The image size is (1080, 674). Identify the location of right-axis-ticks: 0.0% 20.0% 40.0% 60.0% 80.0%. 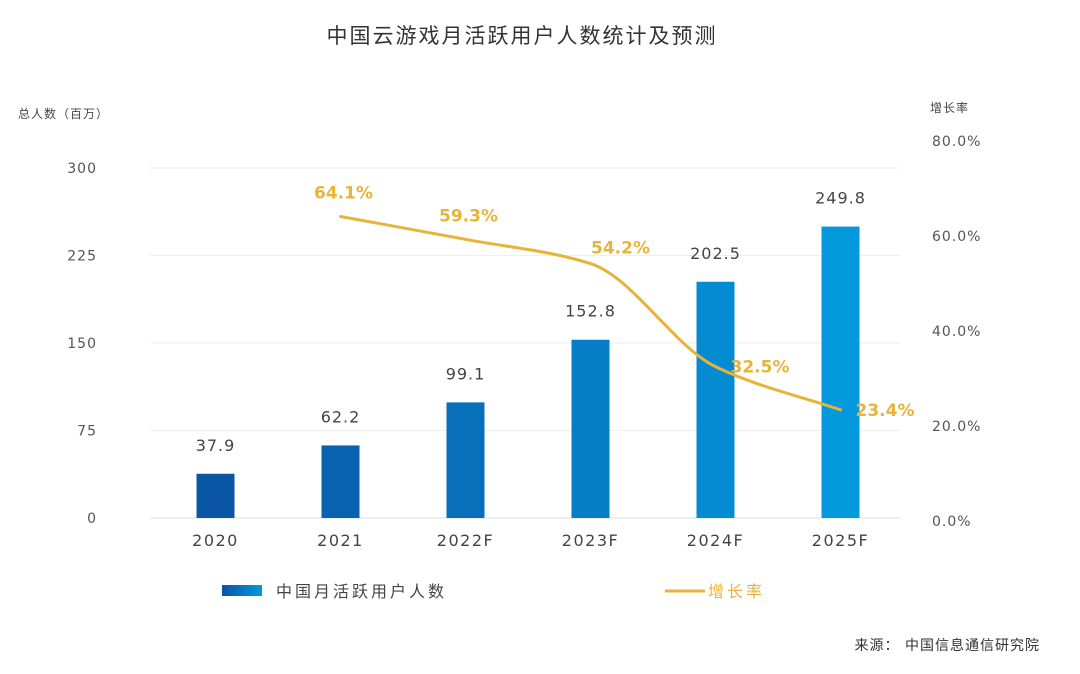
(956, 332).